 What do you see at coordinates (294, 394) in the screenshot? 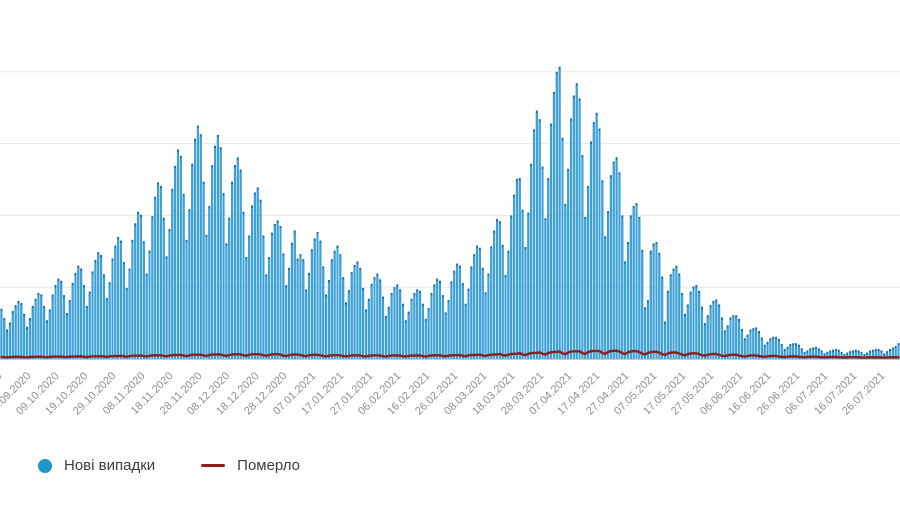
I see `x-tick-label: 07.01.2021` at bounding box center [294, 394].